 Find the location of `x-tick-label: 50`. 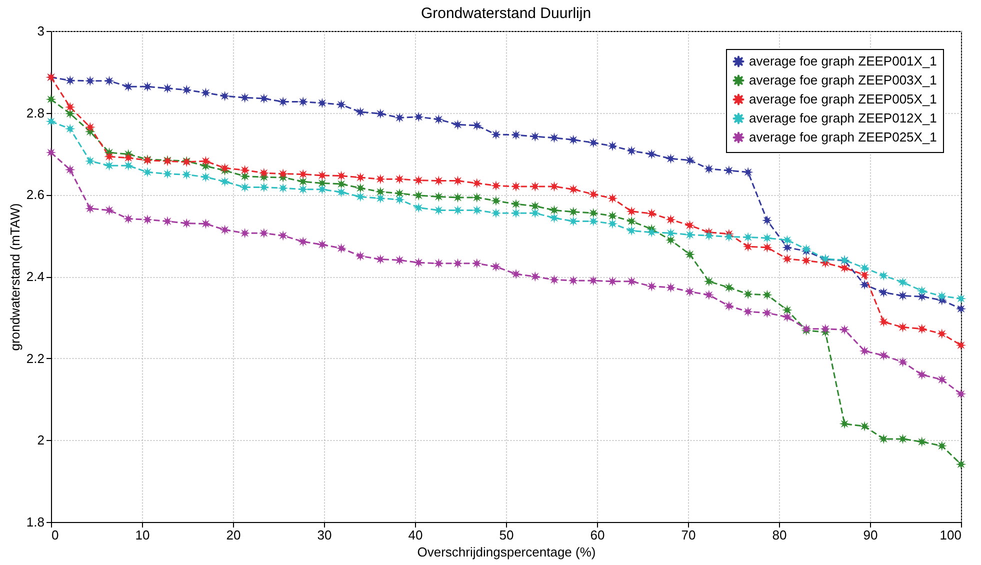

x-tick-label: 50 is located at coordinates (506, 535).